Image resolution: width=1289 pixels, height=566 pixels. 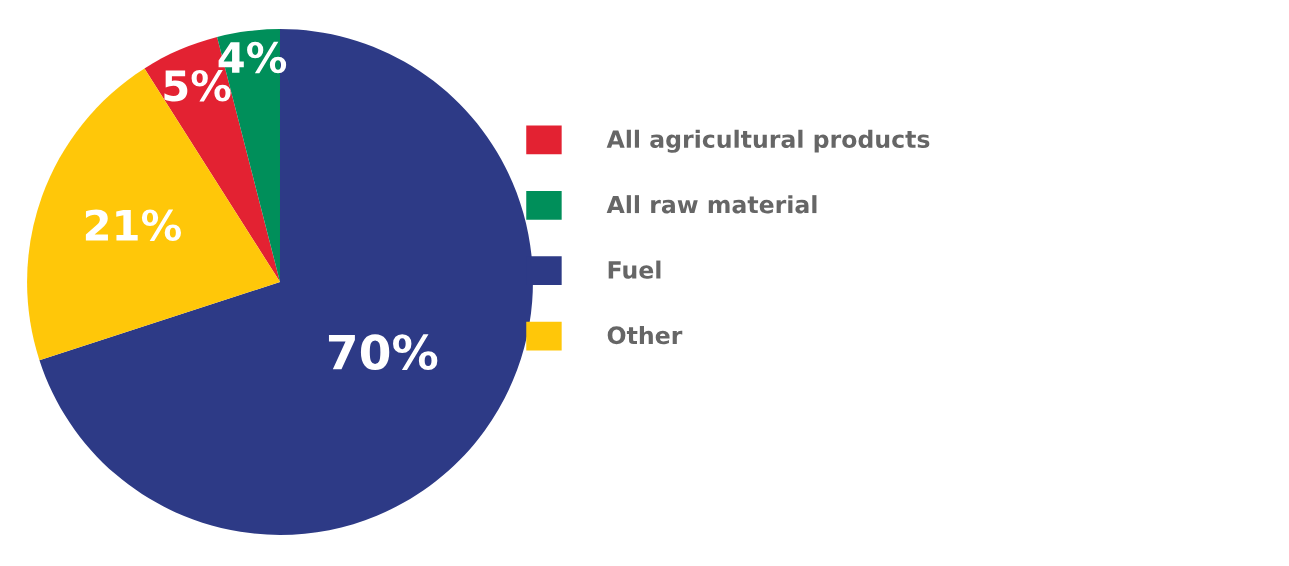 I want to click on data-label: 70%, so click(x=383, y=352).